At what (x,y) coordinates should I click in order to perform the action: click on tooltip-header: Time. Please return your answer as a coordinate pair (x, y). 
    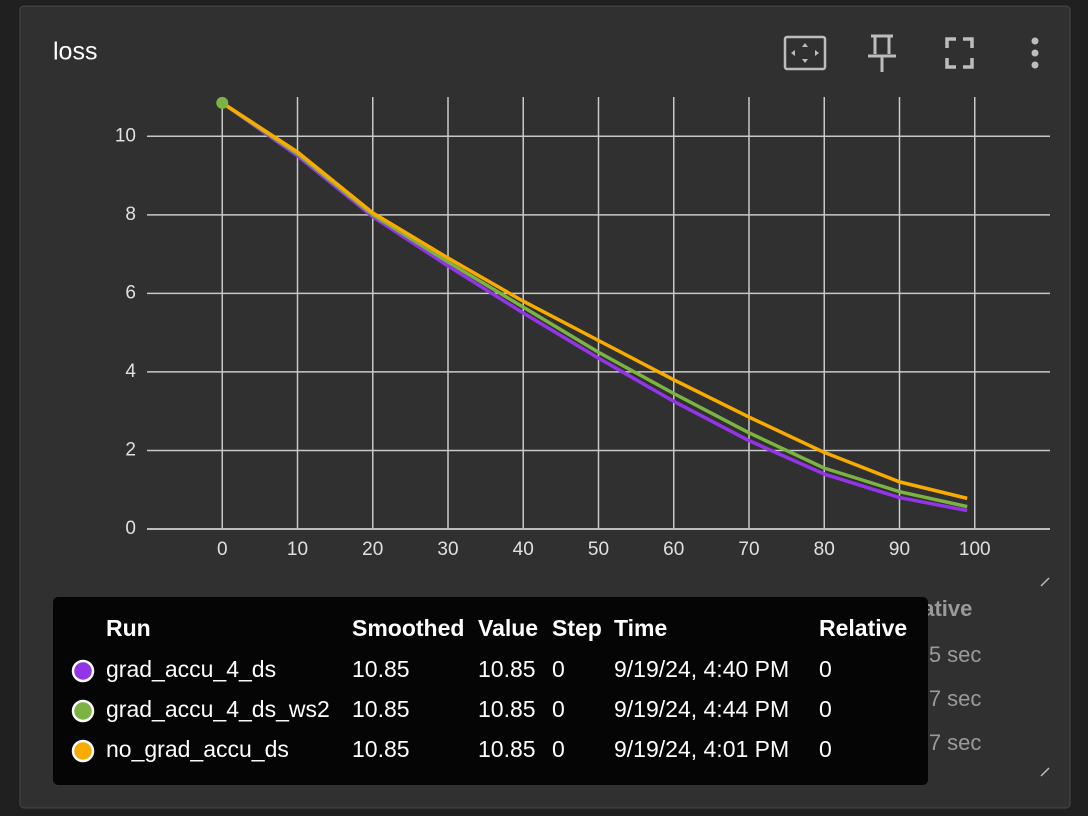
    Looking at the image, I should click on (640, 628).